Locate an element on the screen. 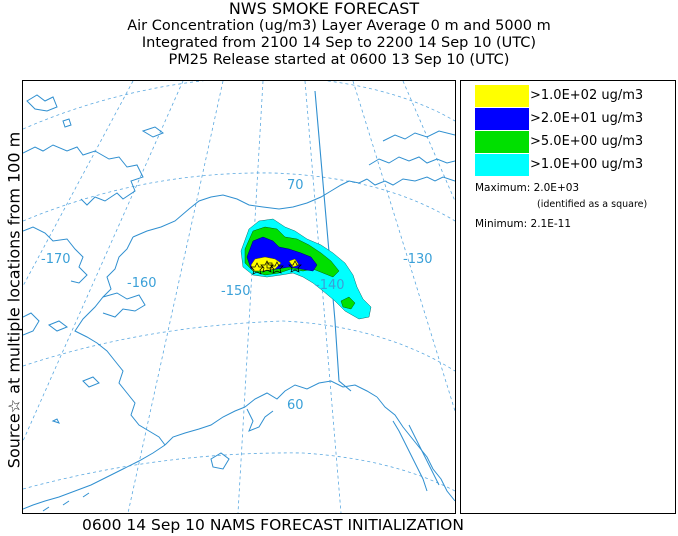 This screenshot has height=536, width=678. coast-alaska-west is located at coordinates (120, 341).